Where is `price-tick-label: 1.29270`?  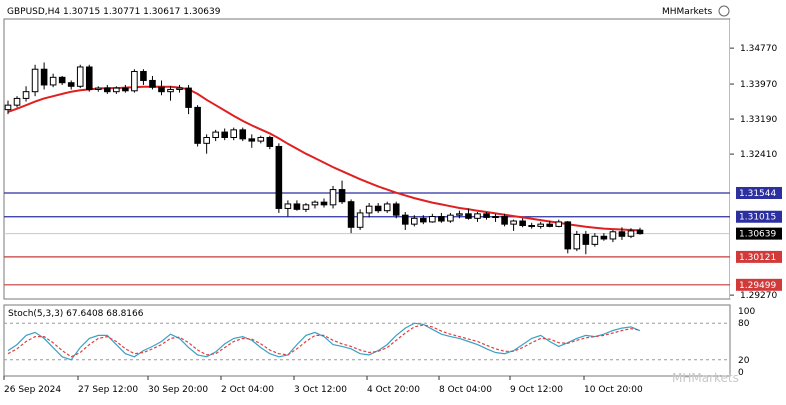 price-tick-label: 1.29270 is located at coordinates (758, 296).